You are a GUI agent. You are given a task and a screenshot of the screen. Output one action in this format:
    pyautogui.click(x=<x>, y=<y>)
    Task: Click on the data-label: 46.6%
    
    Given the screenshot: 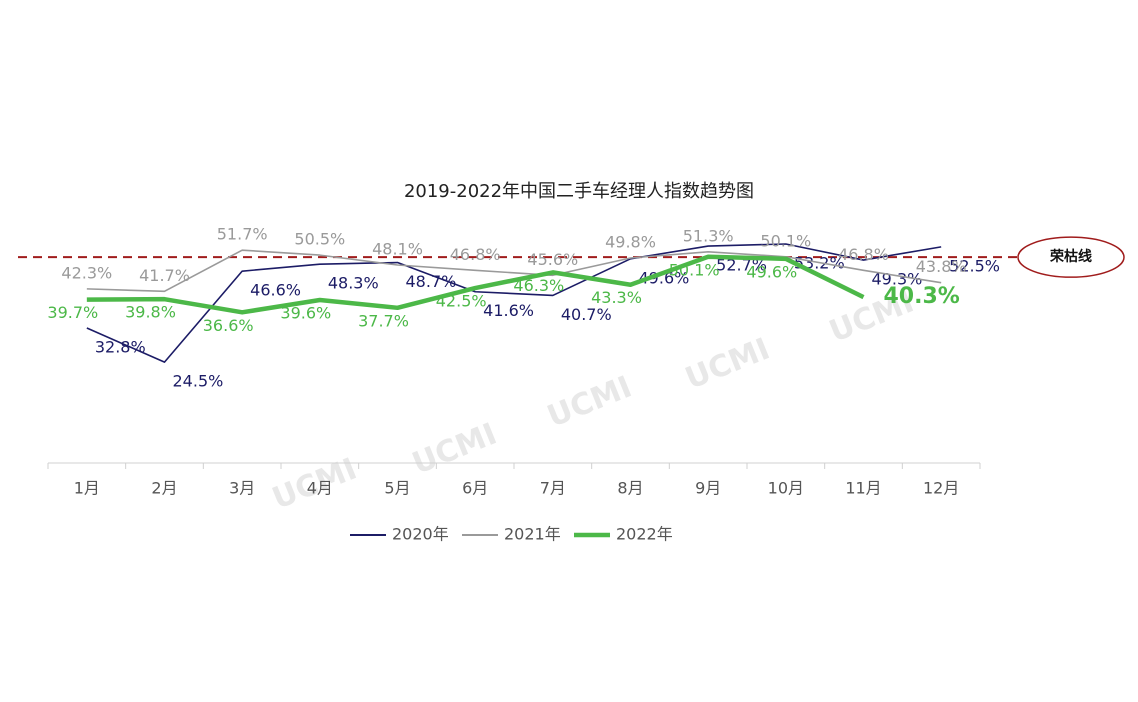 What is the action you would take?
    pyautogui.click(x=275, y=290)
    